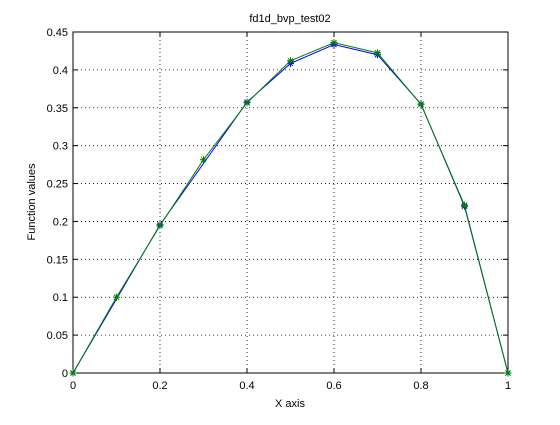  What do you see at coordinates (57, 185) in the screenshot?
I see `y-tick-label: 0.25` at bounding box center [57, 185].